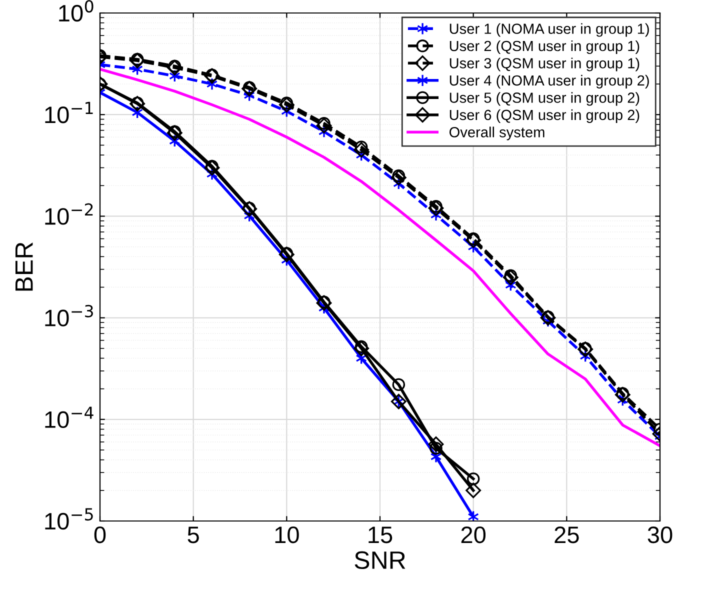  What do you see at coordinates (545, 65) in the screenshot?
I see `legend-label: User 3 (QSM user in group 1)` at bounding box center [545, 65].